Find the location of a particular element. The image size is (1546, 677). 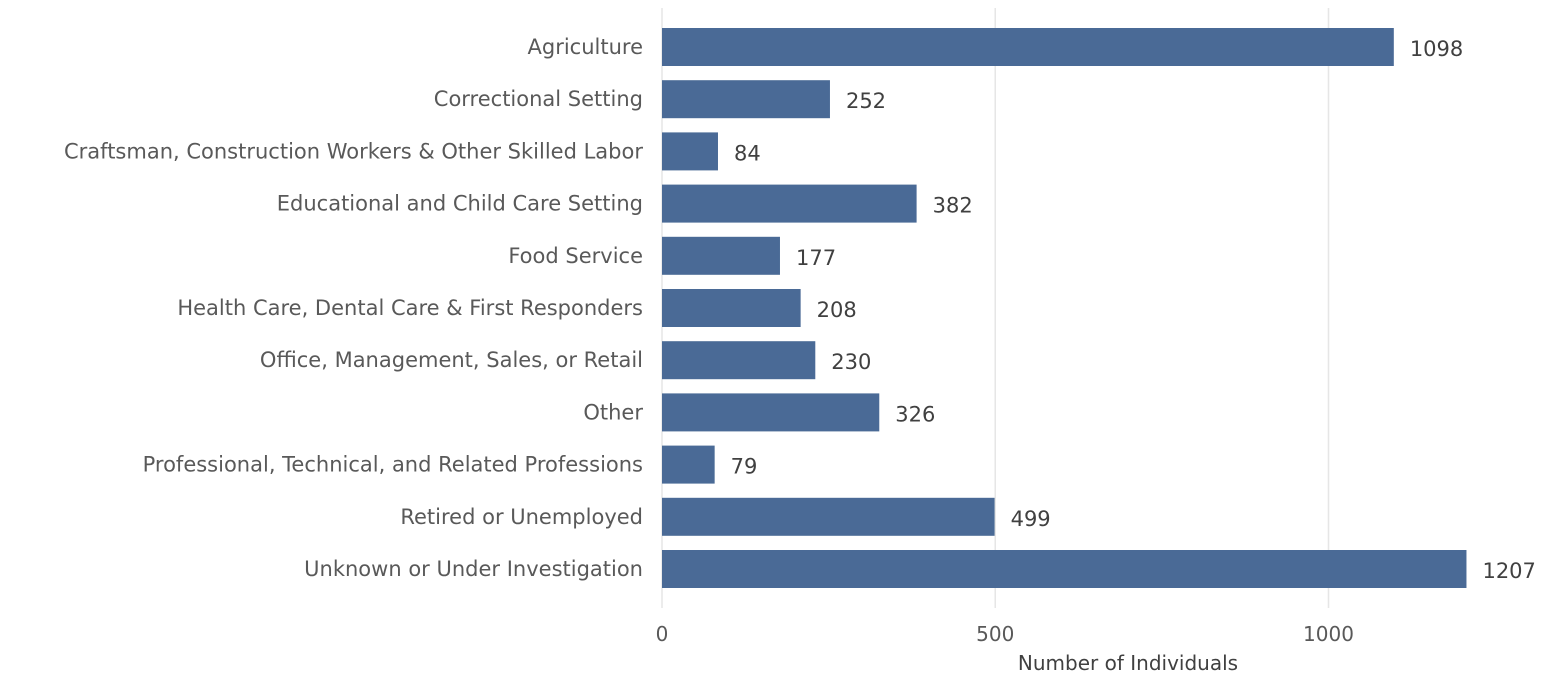

x-tick-labels: 0 500 1000 is located at coordinates (1005, 634).